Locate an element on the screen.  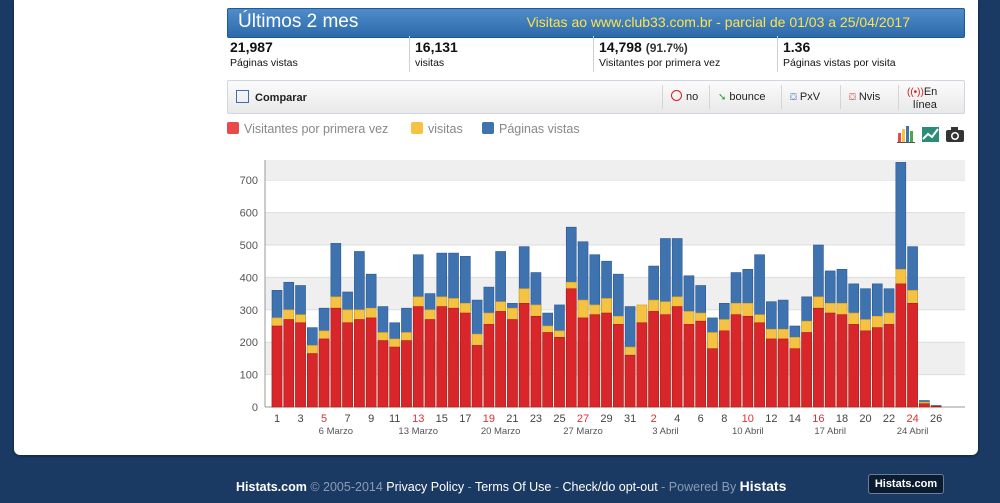
x-tick-label: 16 is located at coordinates (818, 419).